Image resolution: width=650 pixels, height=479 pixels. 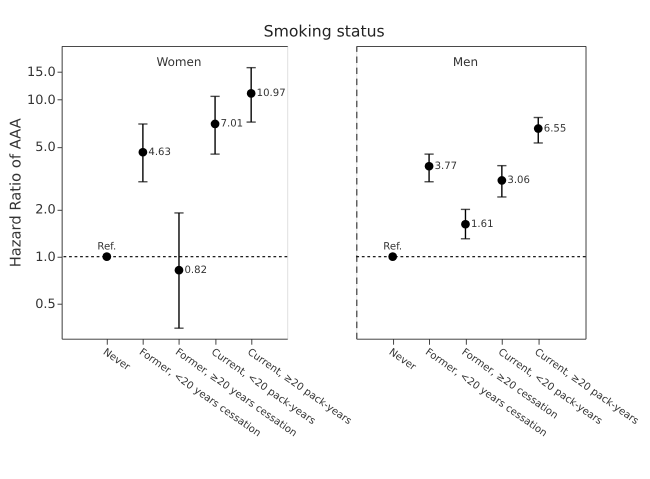 I want to click on data-label: 4.63, so click(x=159, y=152).